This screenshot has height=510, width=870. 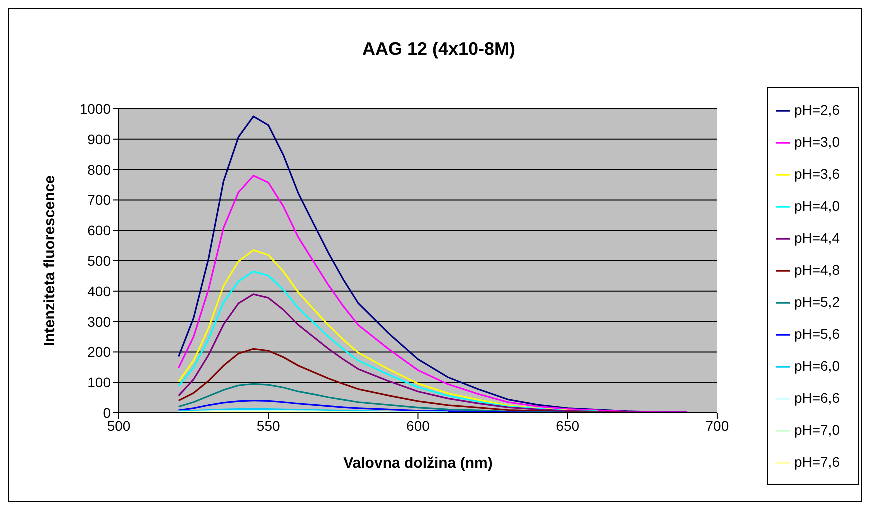 I want to click on y-tick-label: 800, so click(x=100, y=170).